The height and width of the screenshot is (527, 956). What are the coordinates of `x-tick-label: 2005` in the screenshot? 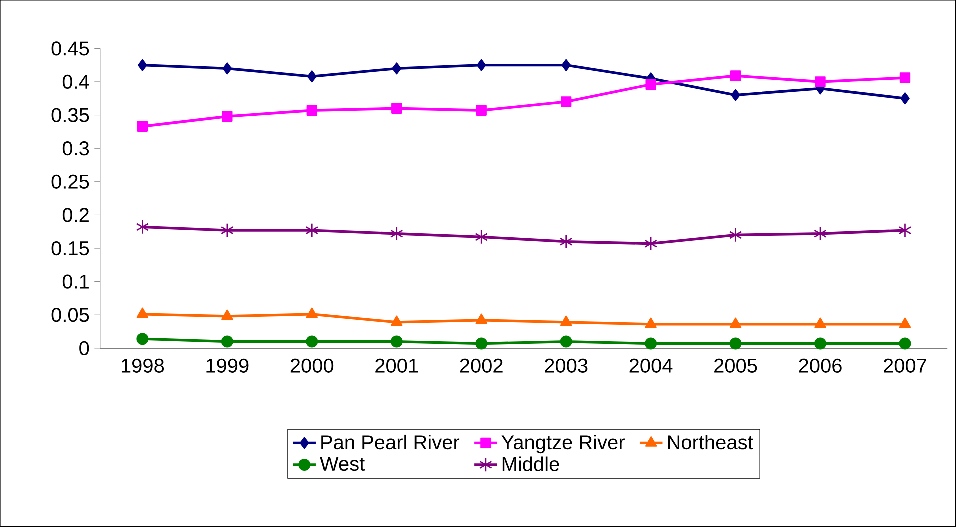 It's located at (736, 365).